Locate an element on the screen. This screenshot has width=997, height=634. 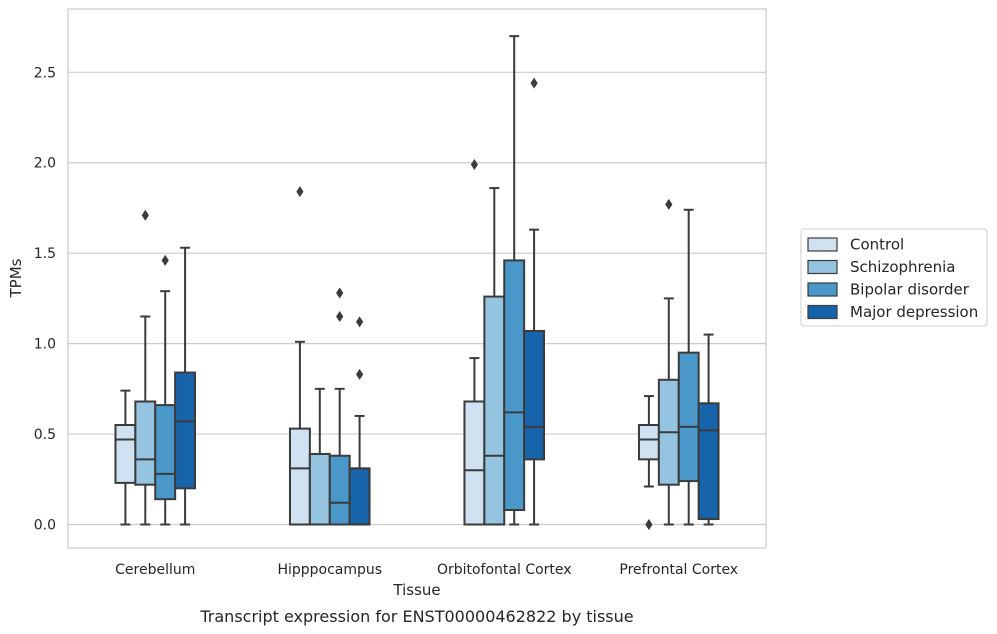
x-tick-label: Orbitofontal Cortex is located at coordinates (504, 570).